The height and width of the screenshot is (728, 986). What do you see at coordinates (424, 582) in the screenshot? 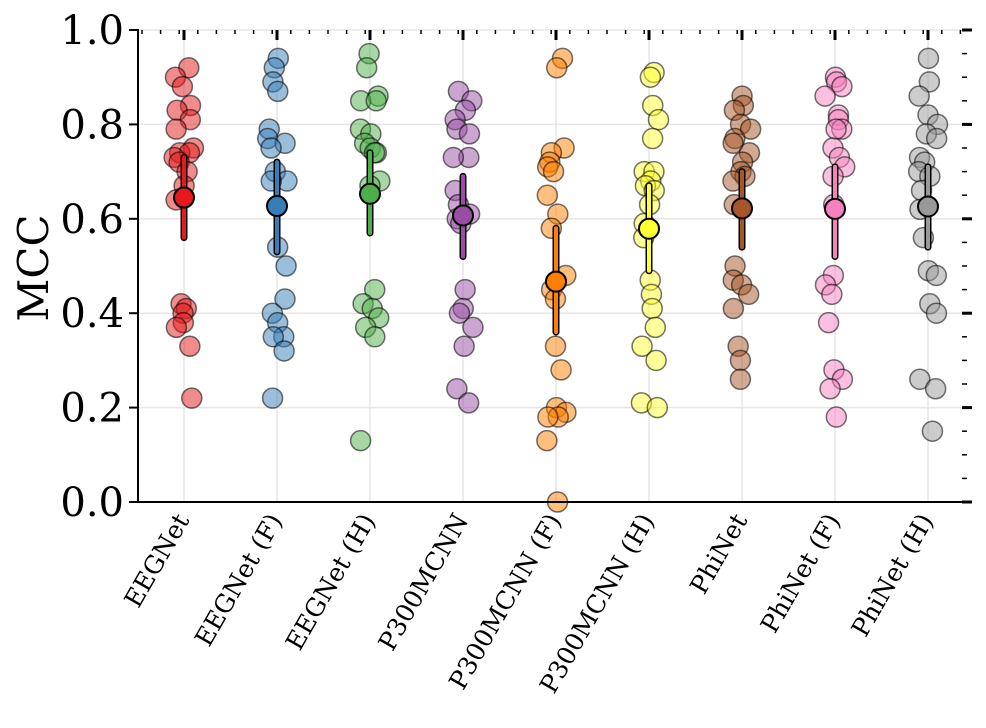
I see `x-category-label-3: P300MCNN` at bounding box center [424, 582].